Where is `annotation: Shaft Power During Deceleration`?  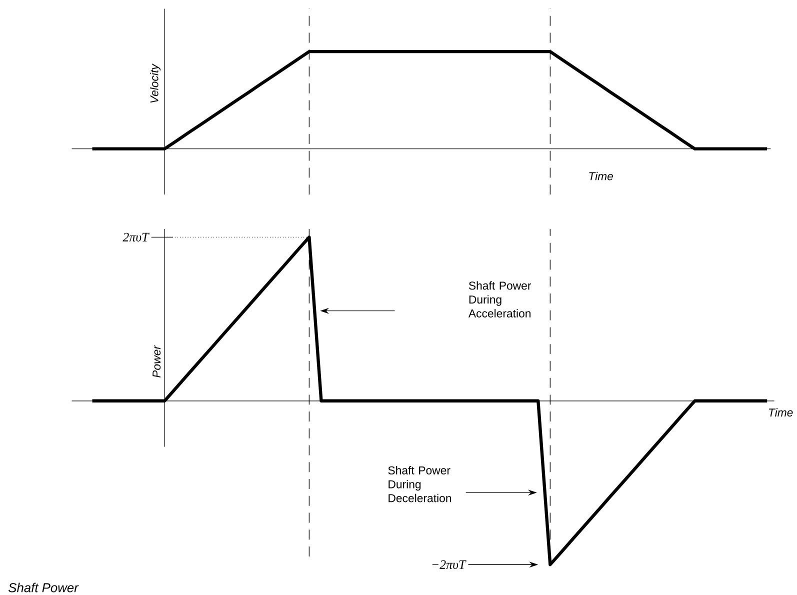 annotation: Shaft Power During Deceleration is located at coordinates (420, 484).